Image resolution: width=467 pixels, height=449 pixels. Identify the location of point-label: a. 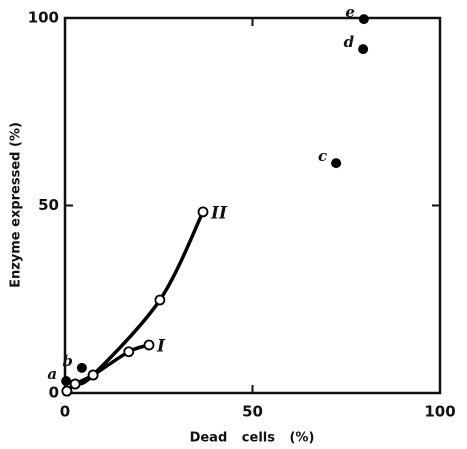
(52, 374).